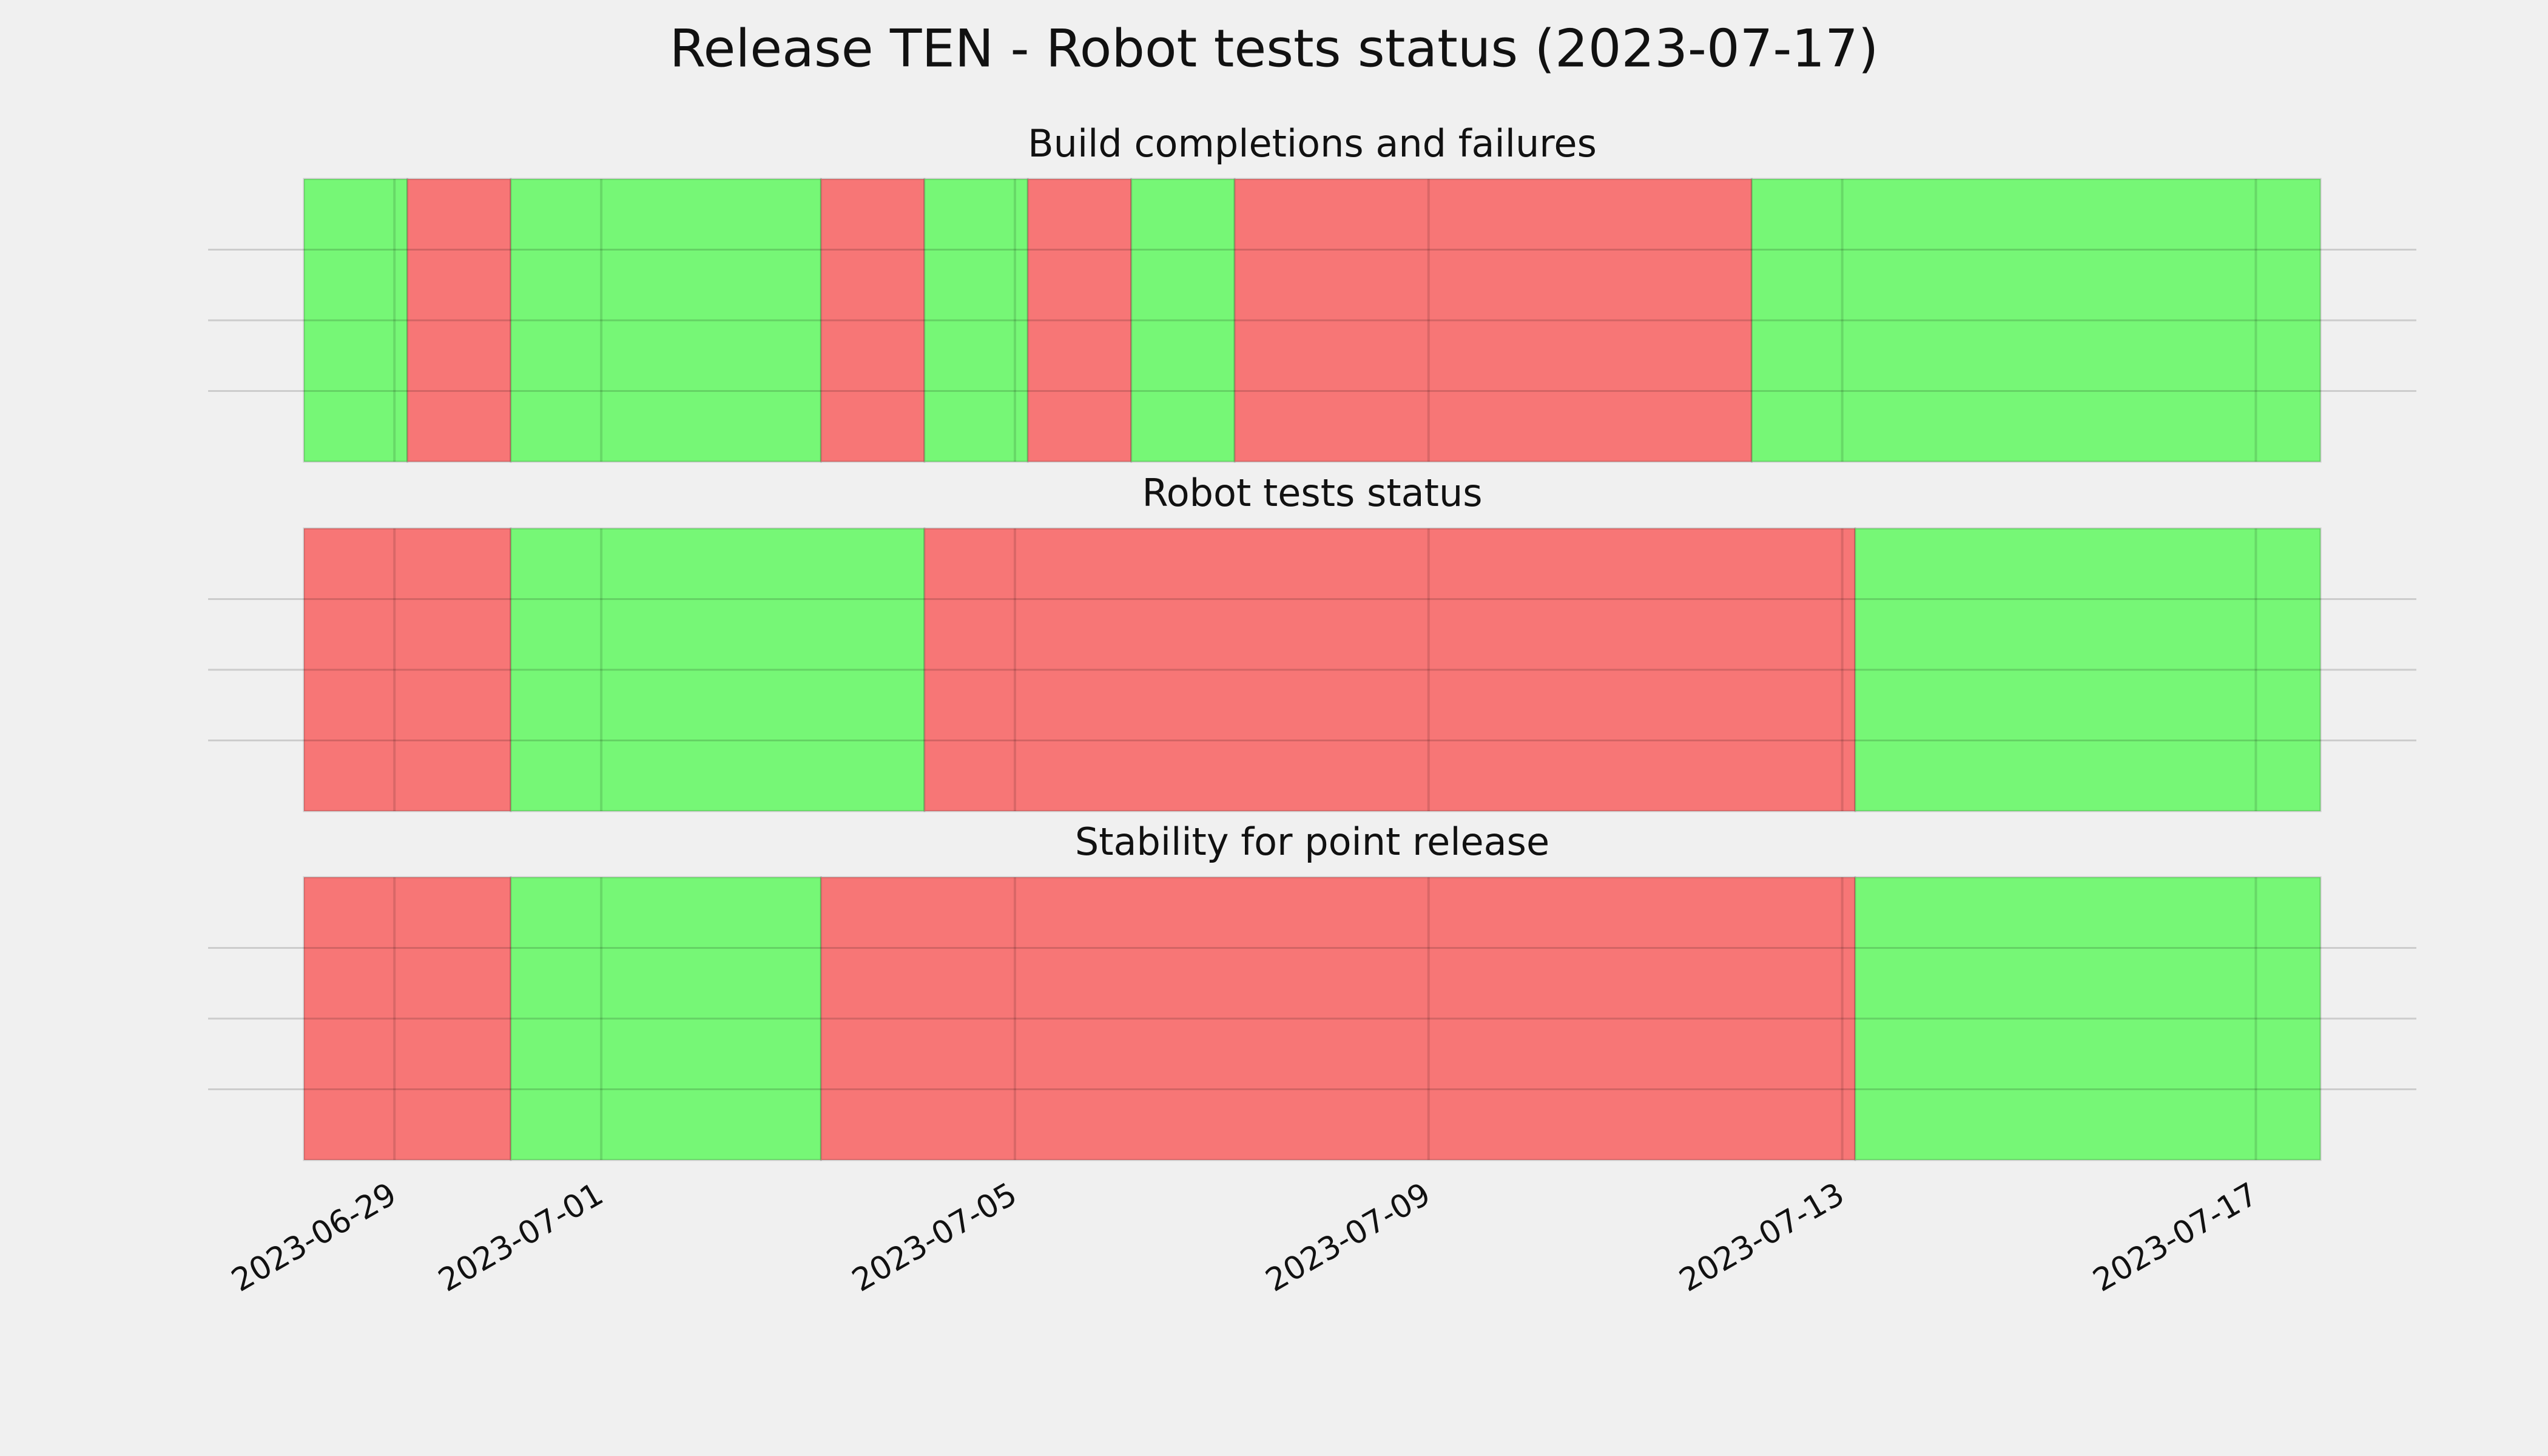  What do you see at coordinates (1312, 842) in the screenshot?
I see `panel-title: Stability for point release` at bounding box center [1312, 842].